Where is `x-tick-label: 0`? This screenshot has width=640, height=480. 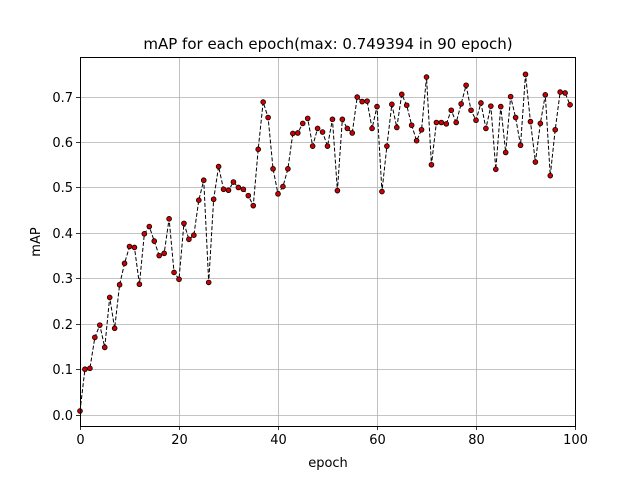 x-tick-label: 0 is located at coordinates (80, 440).